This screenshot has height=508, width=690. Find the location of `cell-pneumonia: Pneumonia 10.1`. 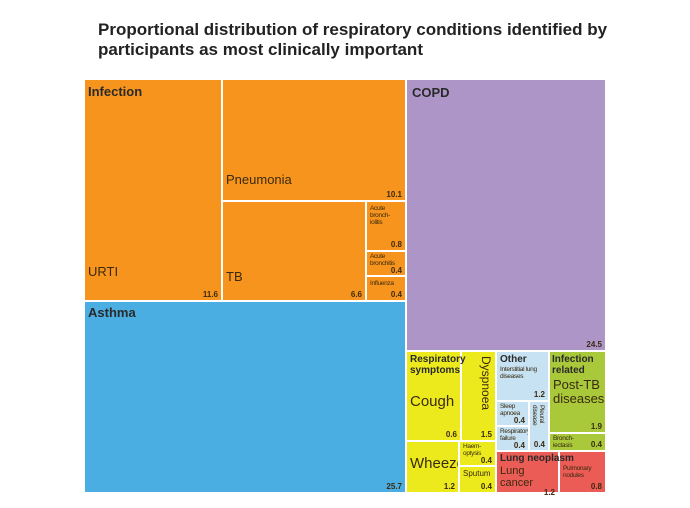

cell-pneumonia: Pneumonia 10.1 is located at coordinates (314, 140).